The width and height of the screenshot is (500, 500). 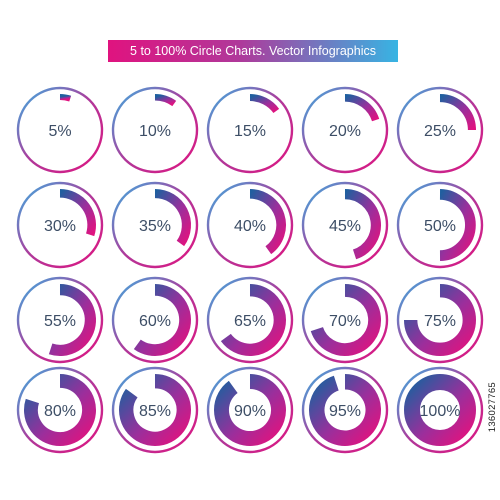 I want to click on circle-chart: 70%, so click(x=345, y=320).